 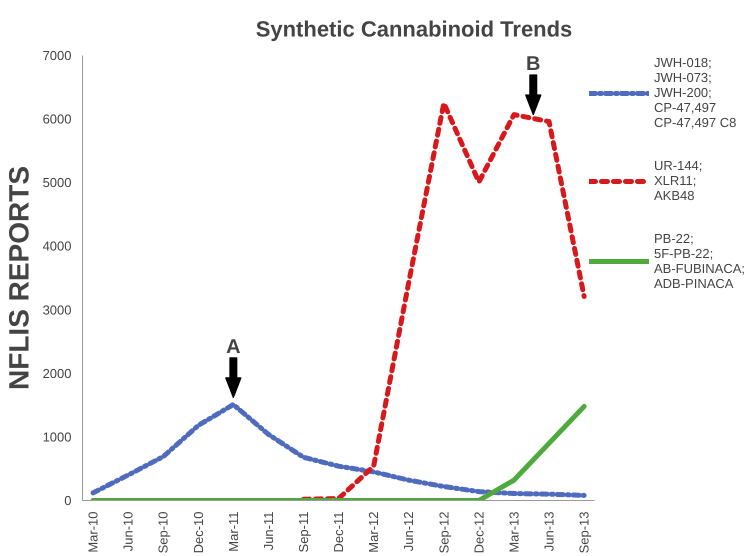 I want to click on x-tick-label: Jun-10, so click(x=128, y=532).